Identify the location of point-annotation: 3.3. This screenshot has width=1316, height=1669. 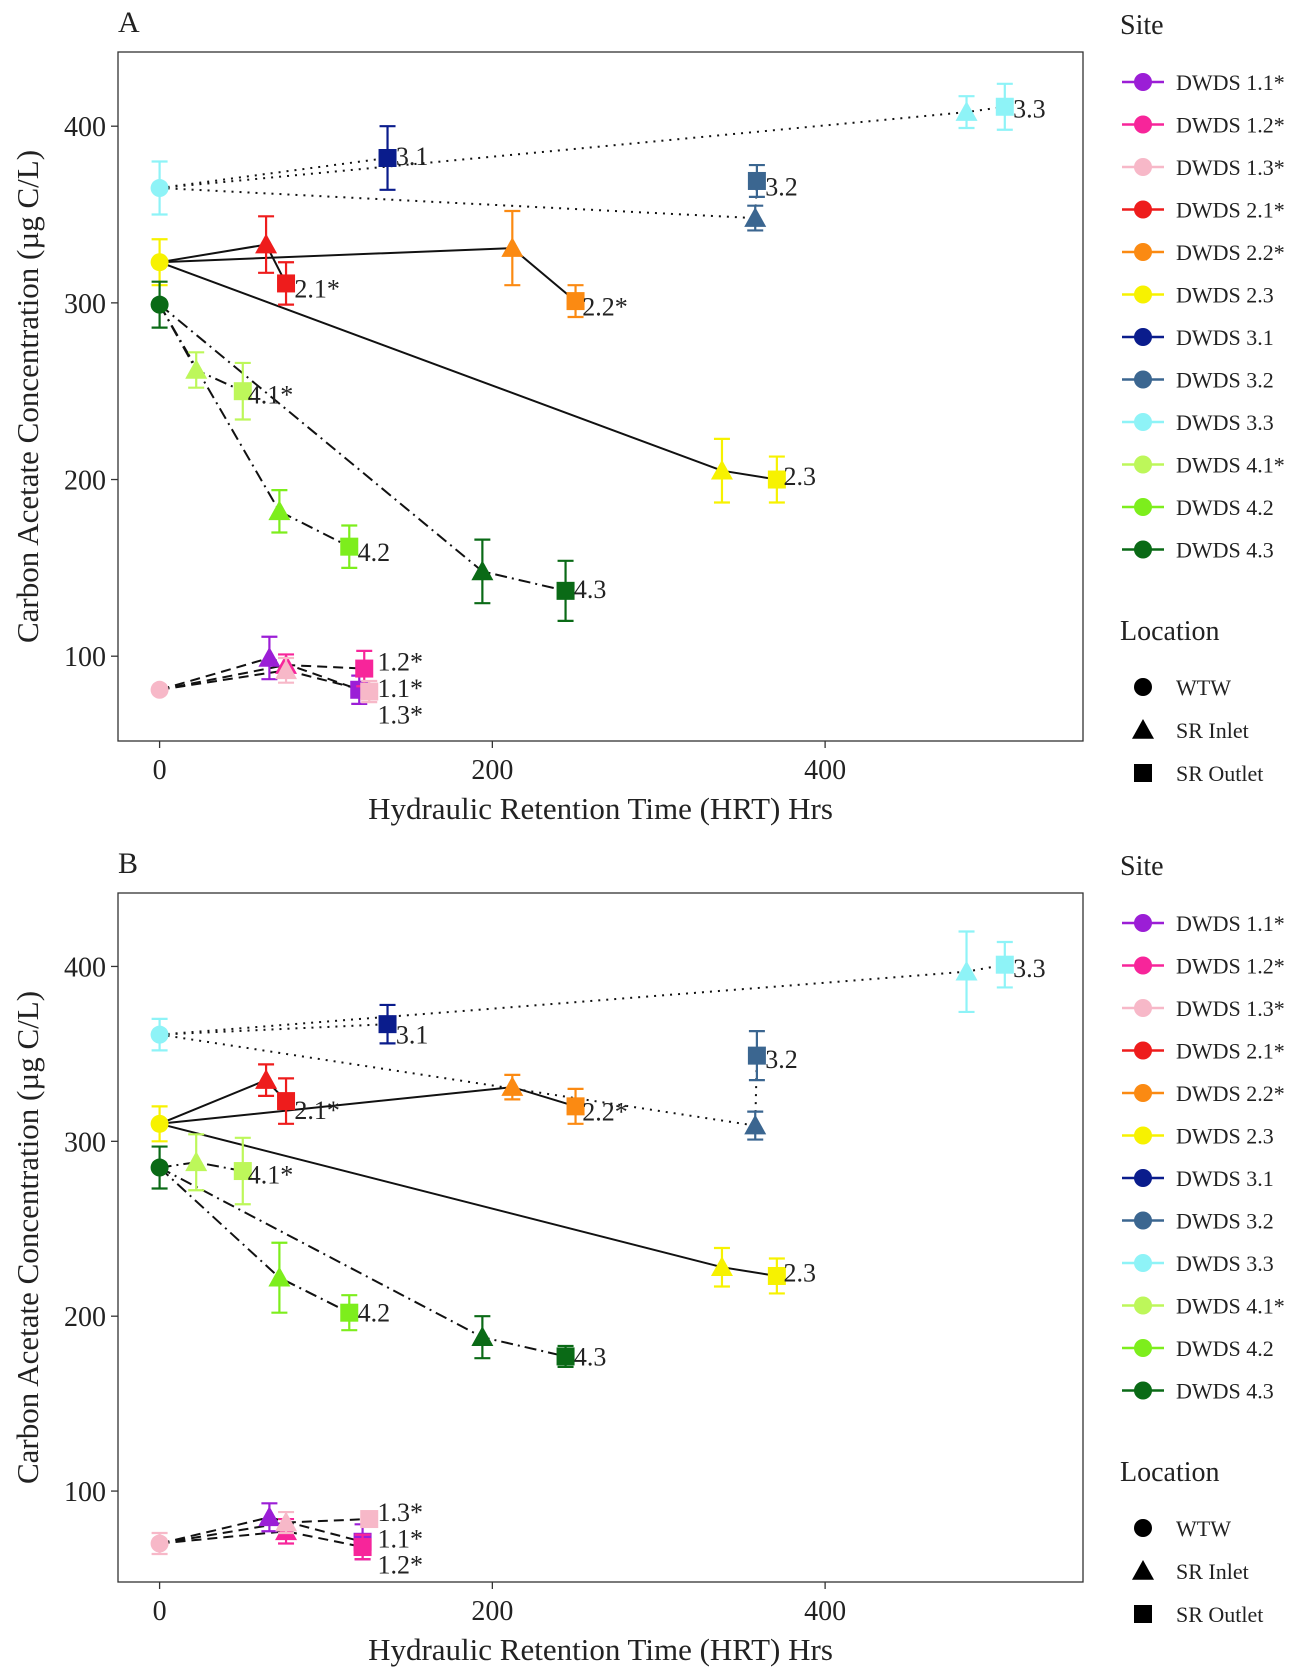
(1029, 109).